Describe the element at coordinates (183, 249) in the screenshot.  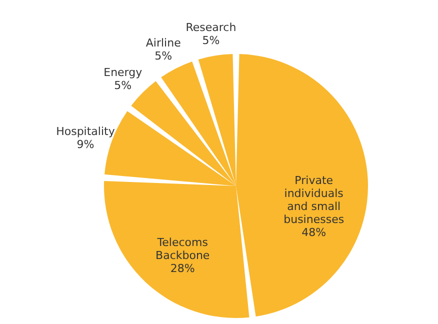
I see `slice-label: Telecoms Backbone` at that location.